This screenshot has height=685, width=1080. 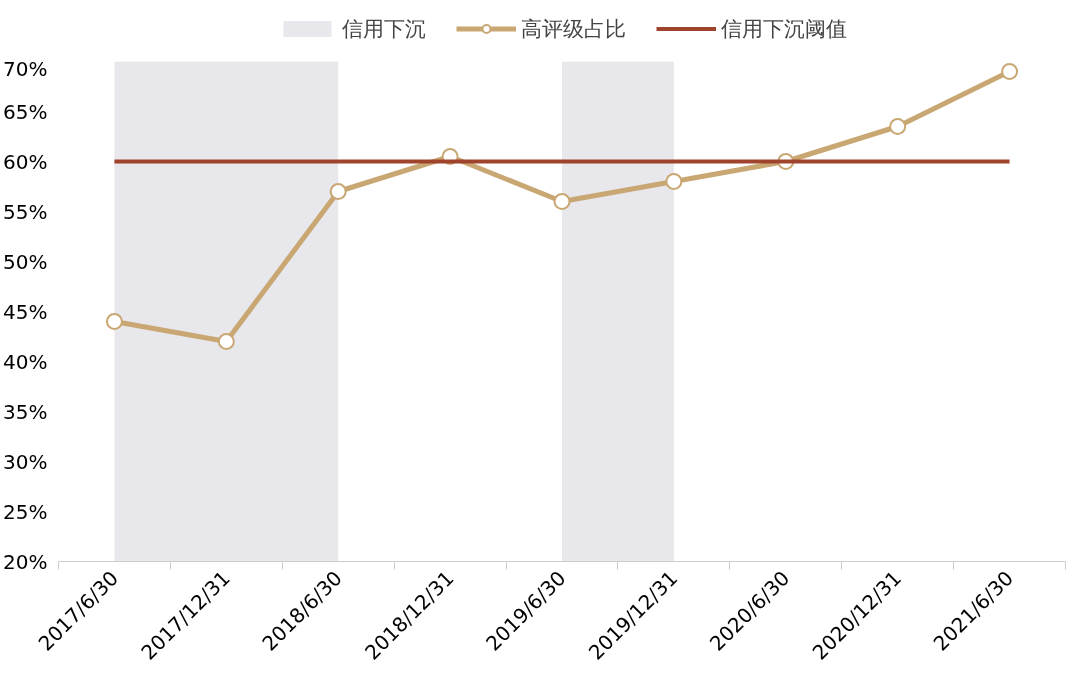 I want to click on y-tick-label: 45%, so click(x=25, y=311).